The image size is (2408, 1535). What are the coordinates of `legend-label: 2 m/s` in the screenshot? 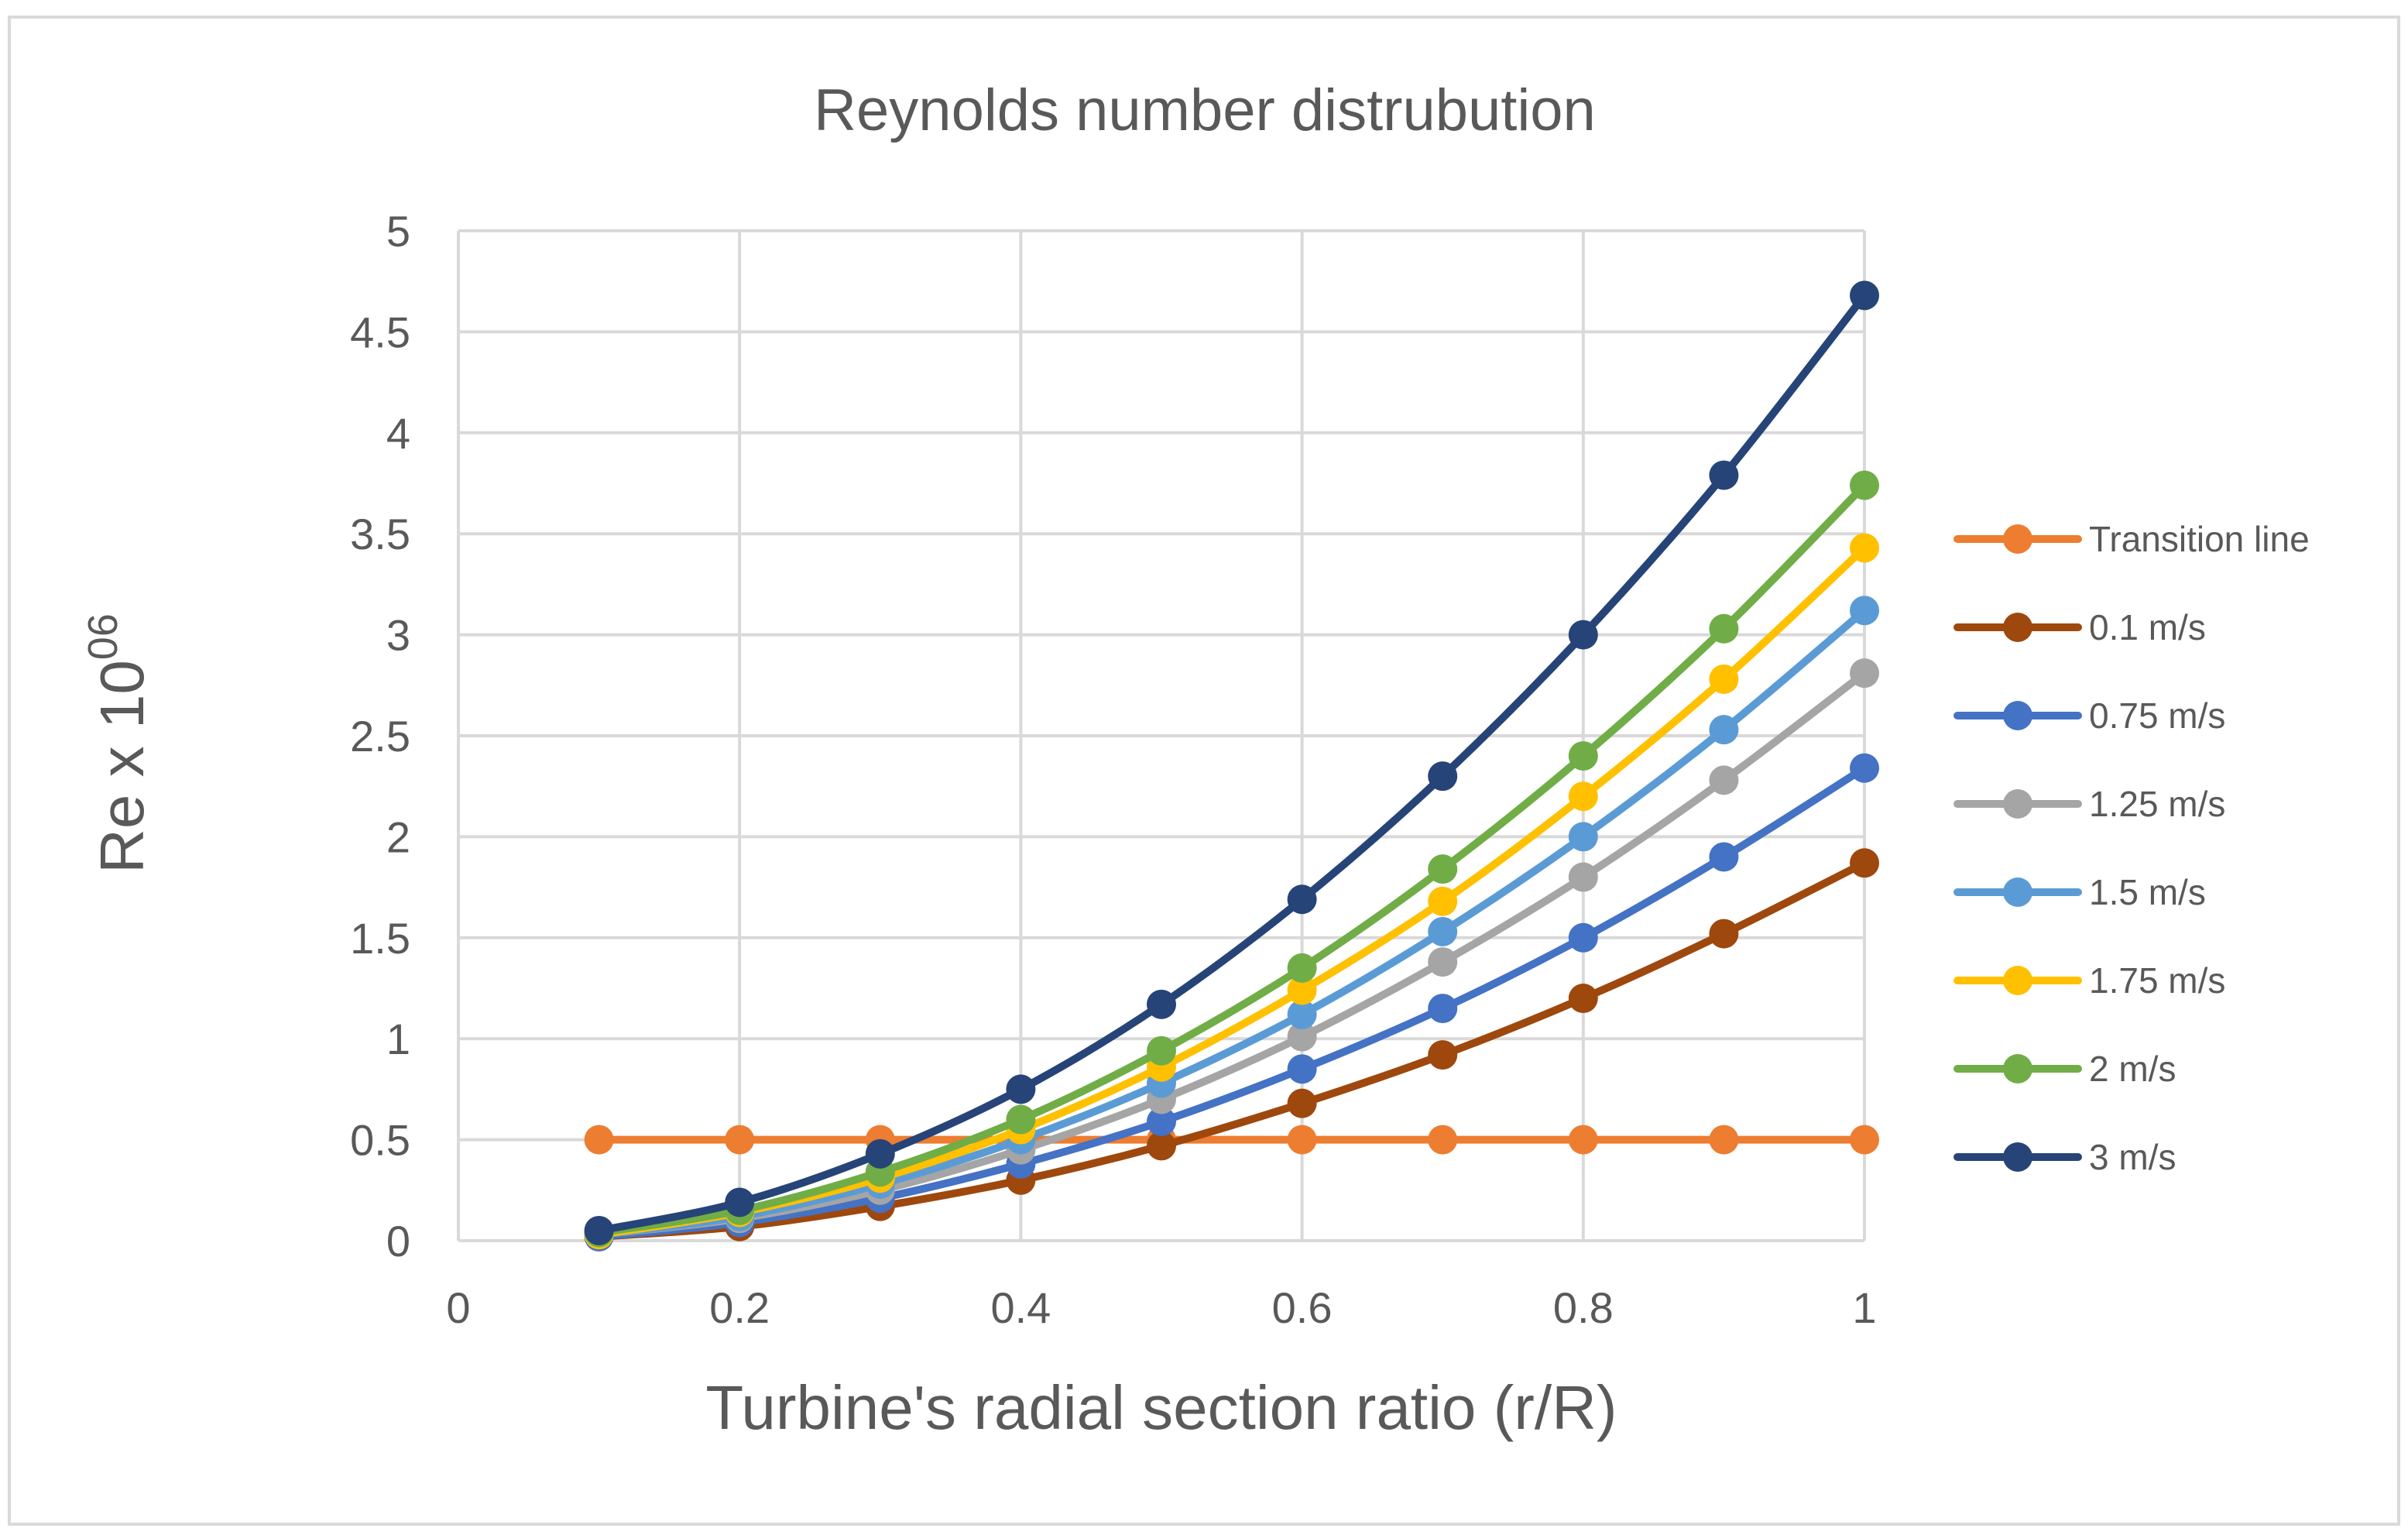 It's located at (2132, 1069).